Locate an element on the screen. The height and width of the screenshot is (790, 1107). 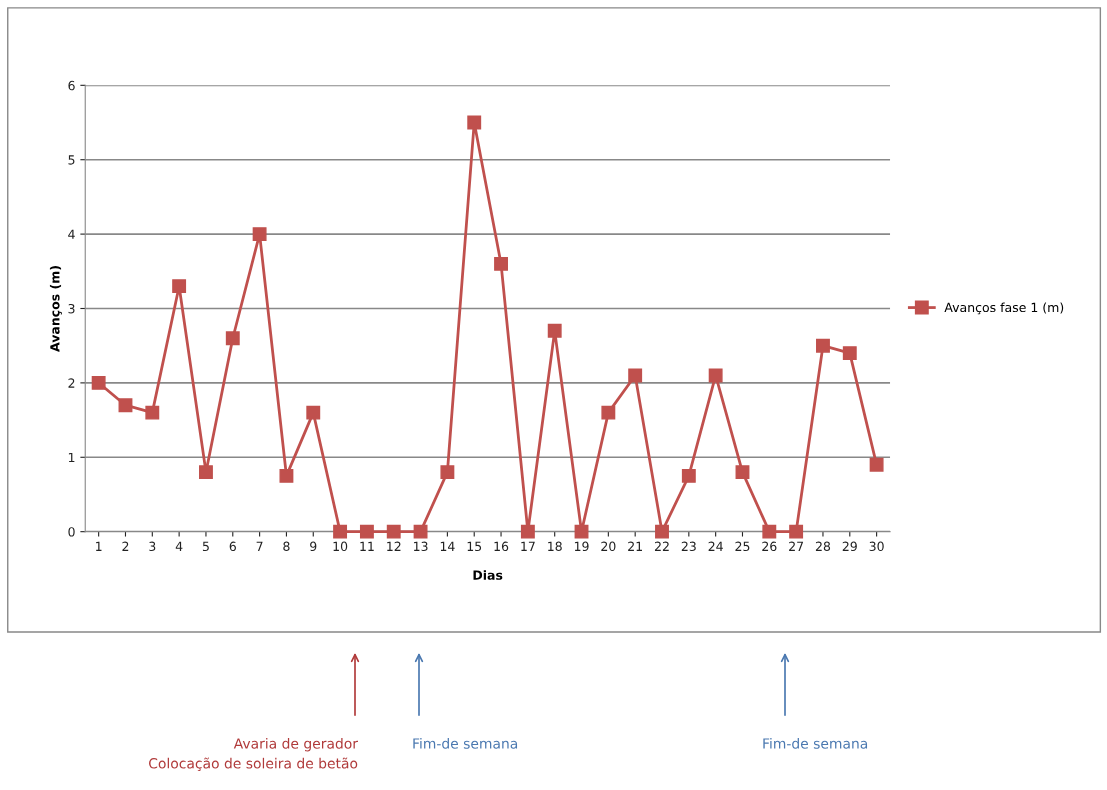
y-tick-label: 4 is located at coordinates (71, 234).